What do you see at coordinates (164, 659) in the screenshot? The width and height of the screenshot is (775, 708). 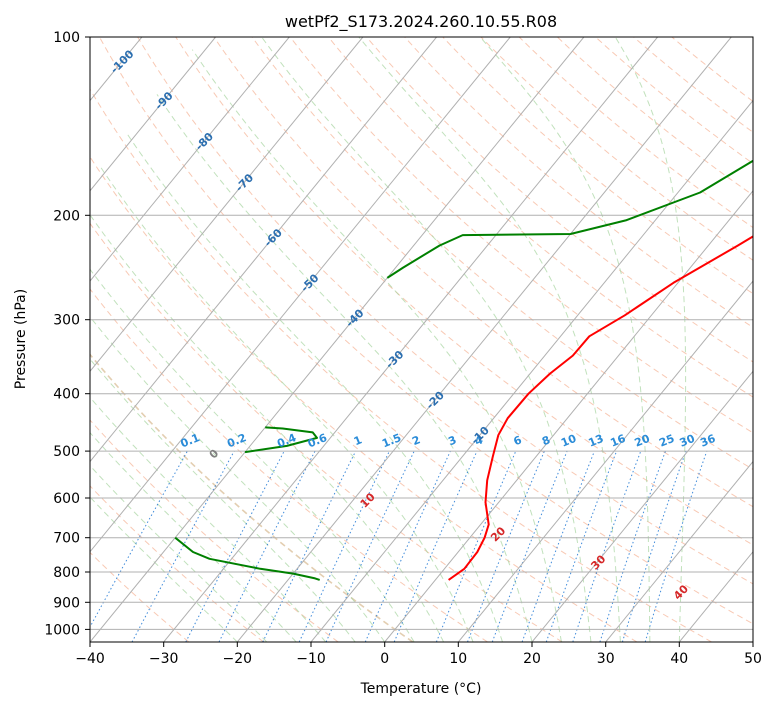 I see `x-tick-label: −30` at bounding box center [164, 659].